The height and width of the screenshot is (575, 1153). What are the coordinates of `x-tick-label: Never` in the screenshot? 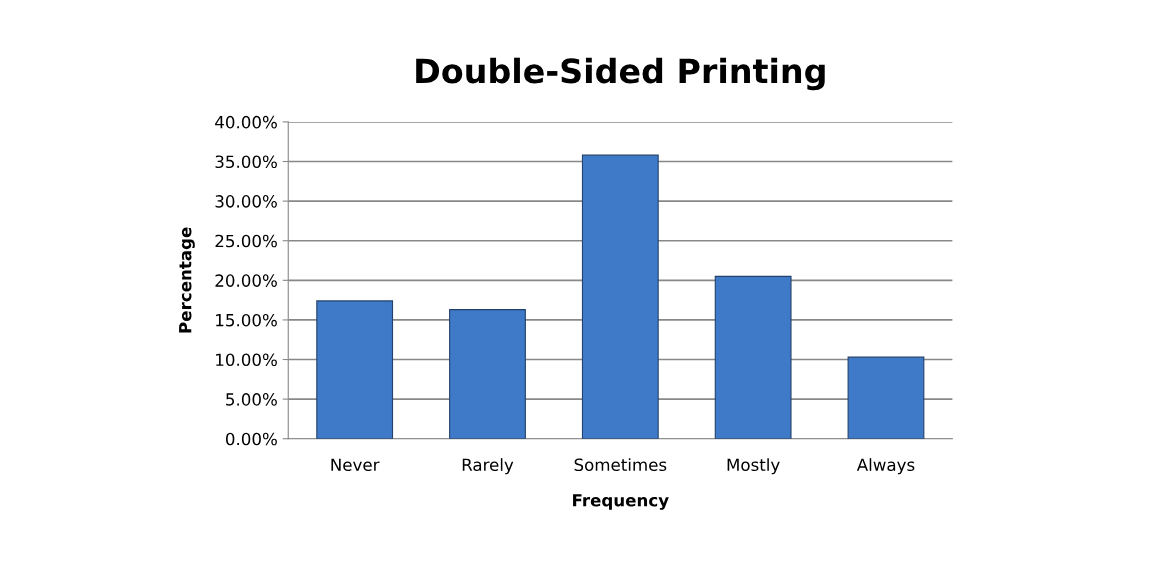 It's located at (355, 465).